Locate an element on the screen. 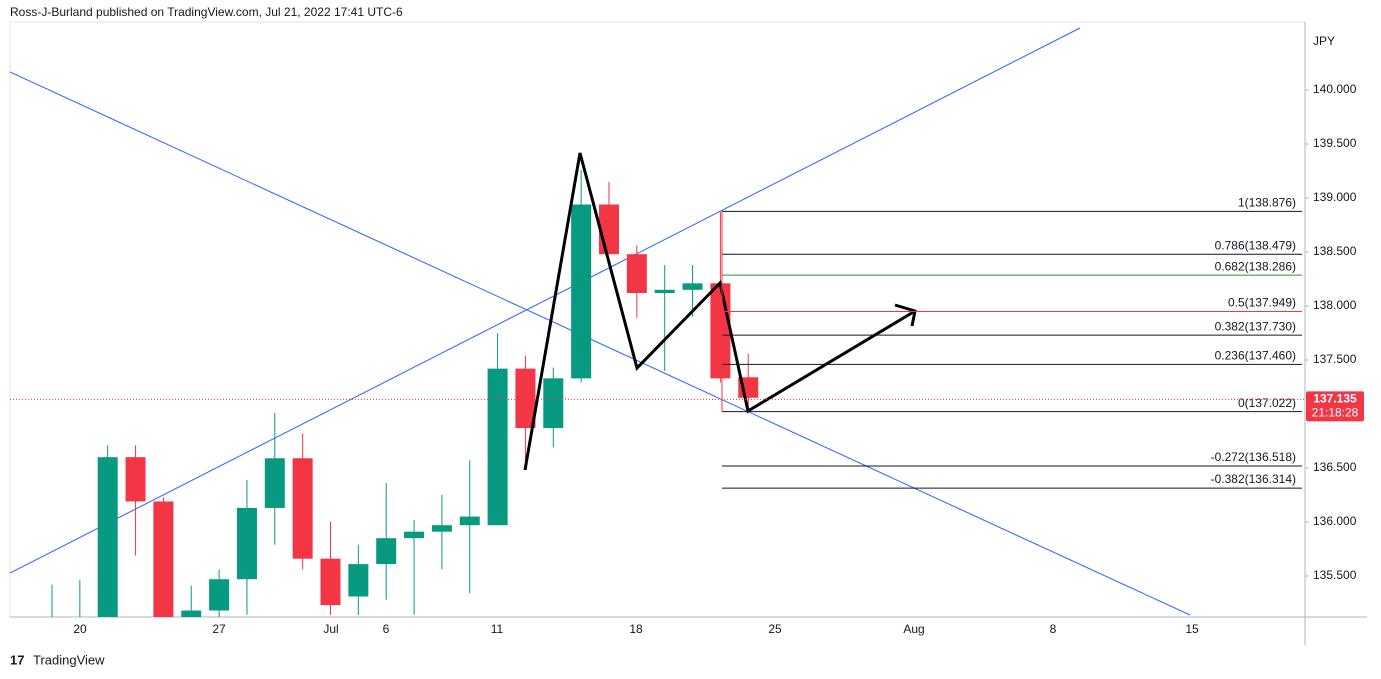 Image resolution: width=1381 pixels, height=679 pixels. logo-text: TradingView is located at coordinates (69, 659).